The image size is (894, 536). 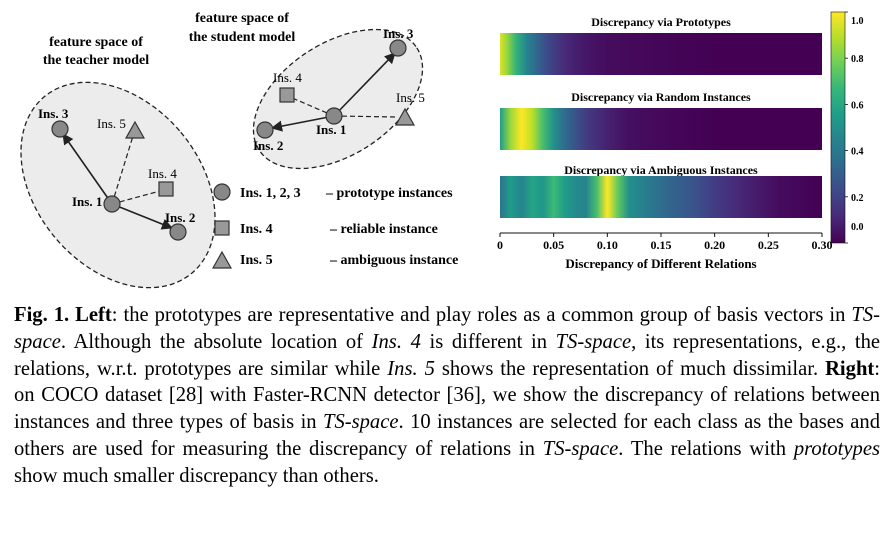 I want to click on legend-reliable-name: Ins. 4, so click(x=256, y=229).